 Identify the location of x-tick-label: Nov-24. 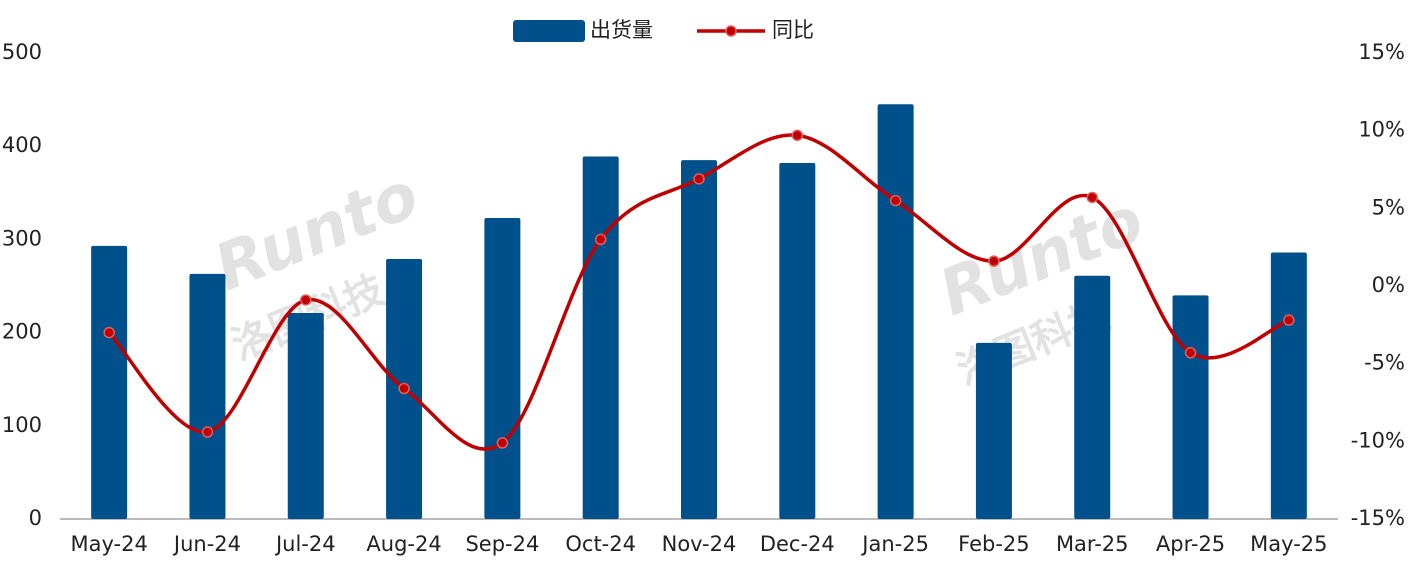
(699, 544).